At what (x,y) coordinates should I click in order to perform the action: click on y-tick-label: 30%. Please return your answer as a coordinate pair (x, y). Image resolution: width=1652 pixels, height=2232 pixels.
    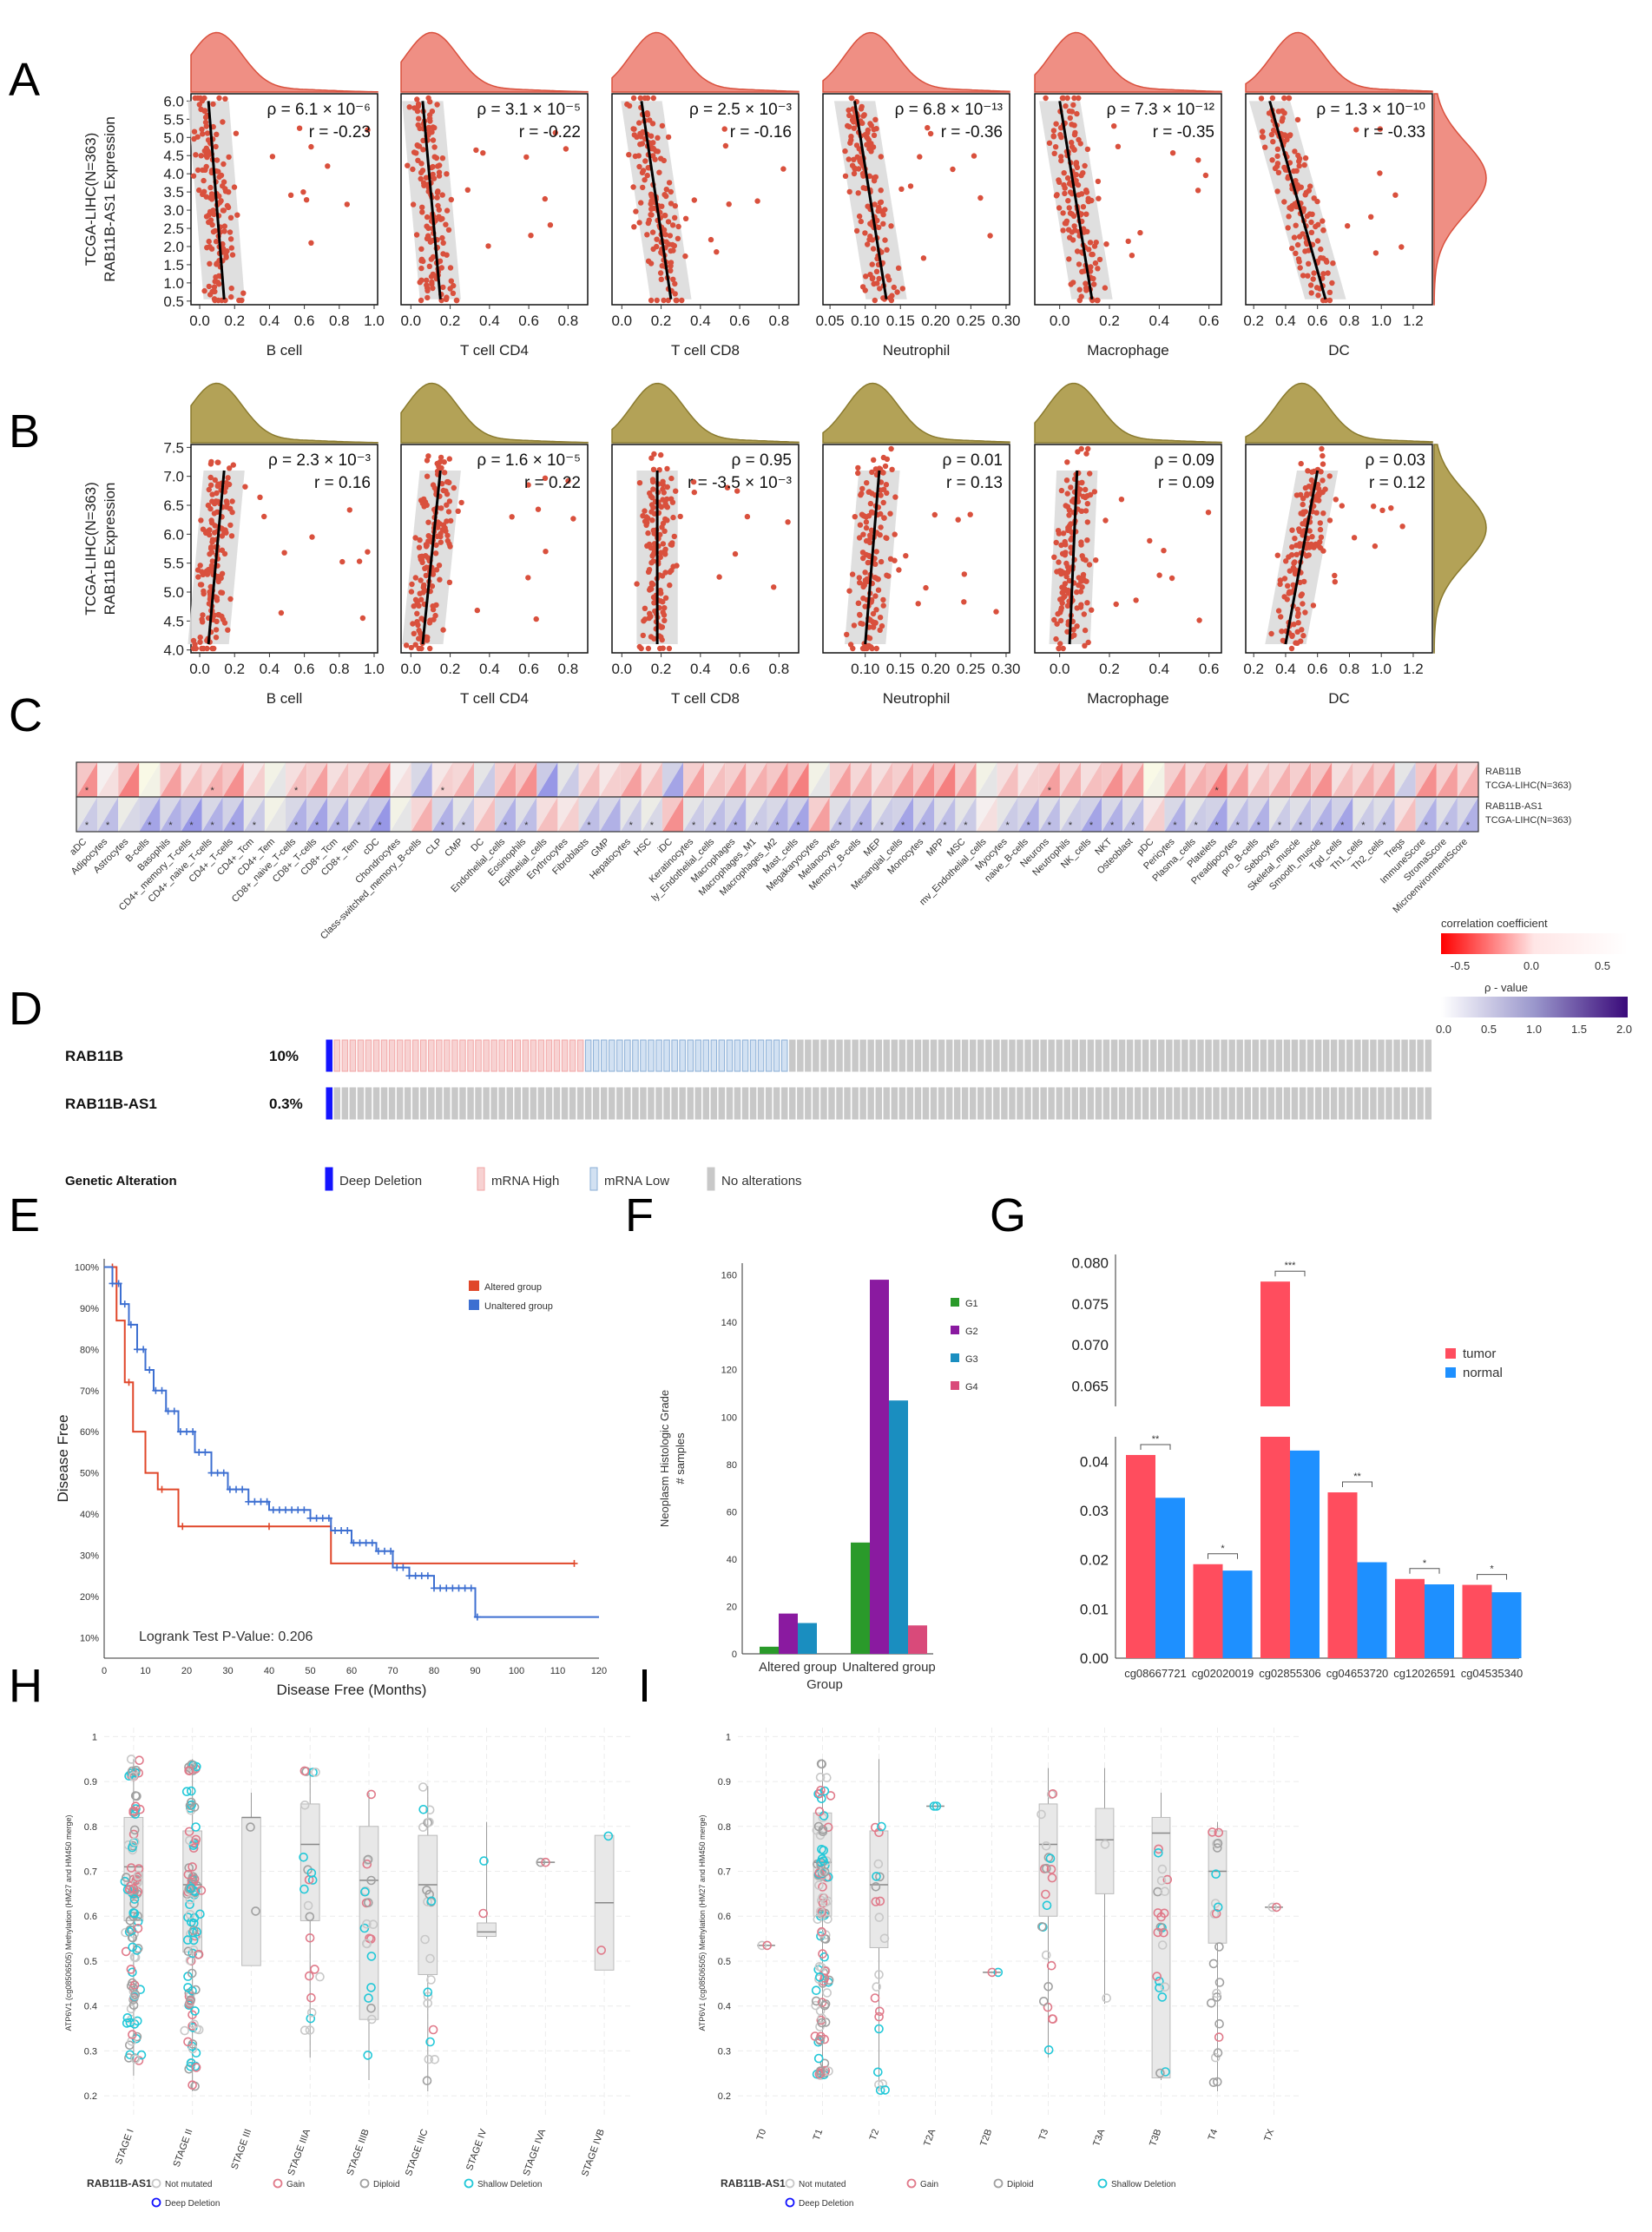
    Looking at the image, I should click on (89, 1556).